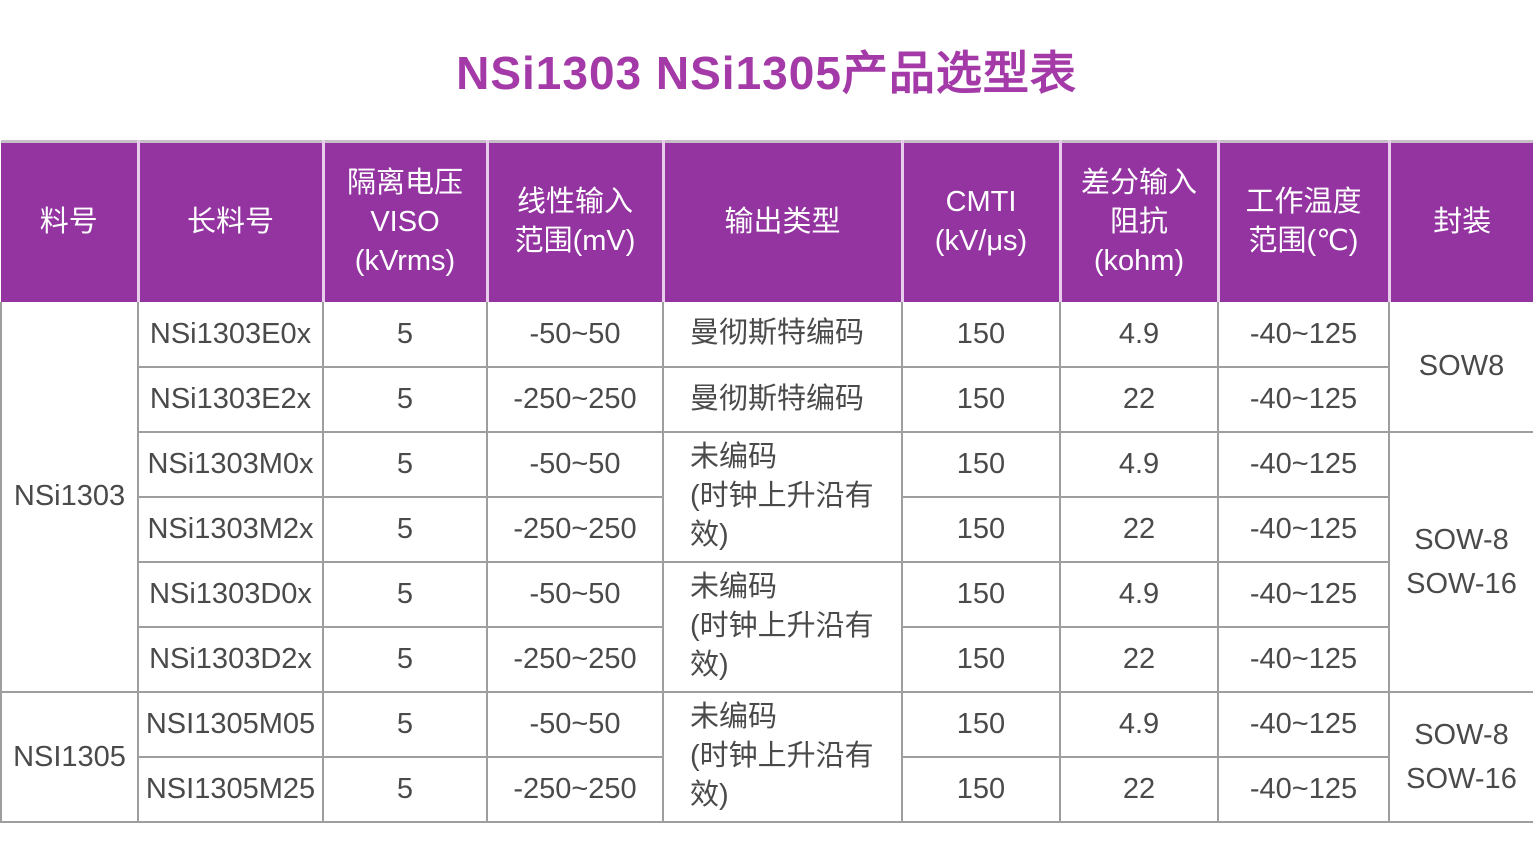 This screenshot has height=866, width=1533. I want to click on table-row: NSI1305M25 5 -250~250 150 22 -40~125, so click(767, 789).